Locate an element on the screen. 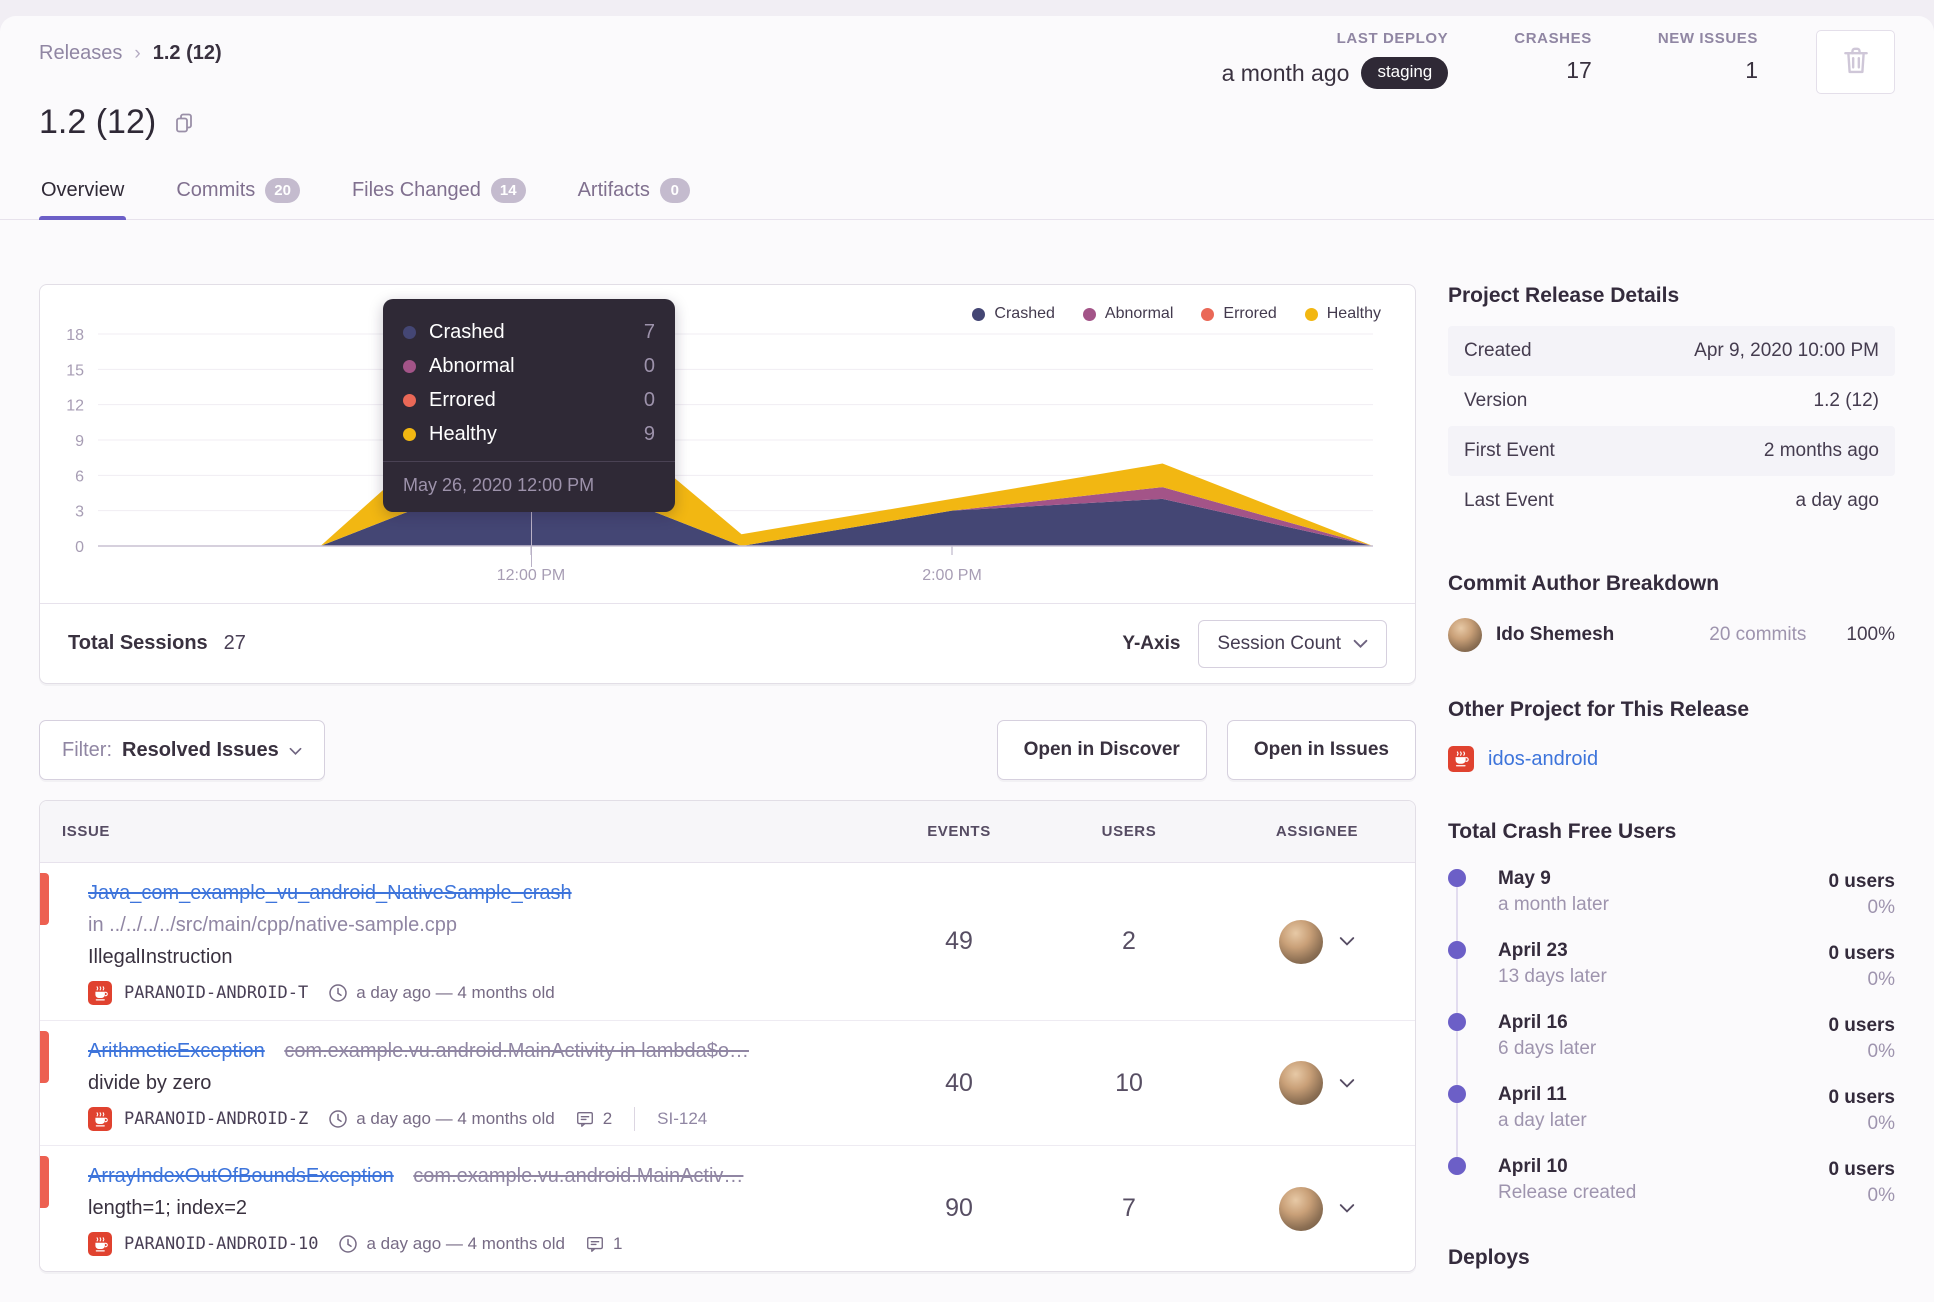 The width and height of the screenshot is (1934, 1302). svg-text: 15 is located at coordinates (75, 370).